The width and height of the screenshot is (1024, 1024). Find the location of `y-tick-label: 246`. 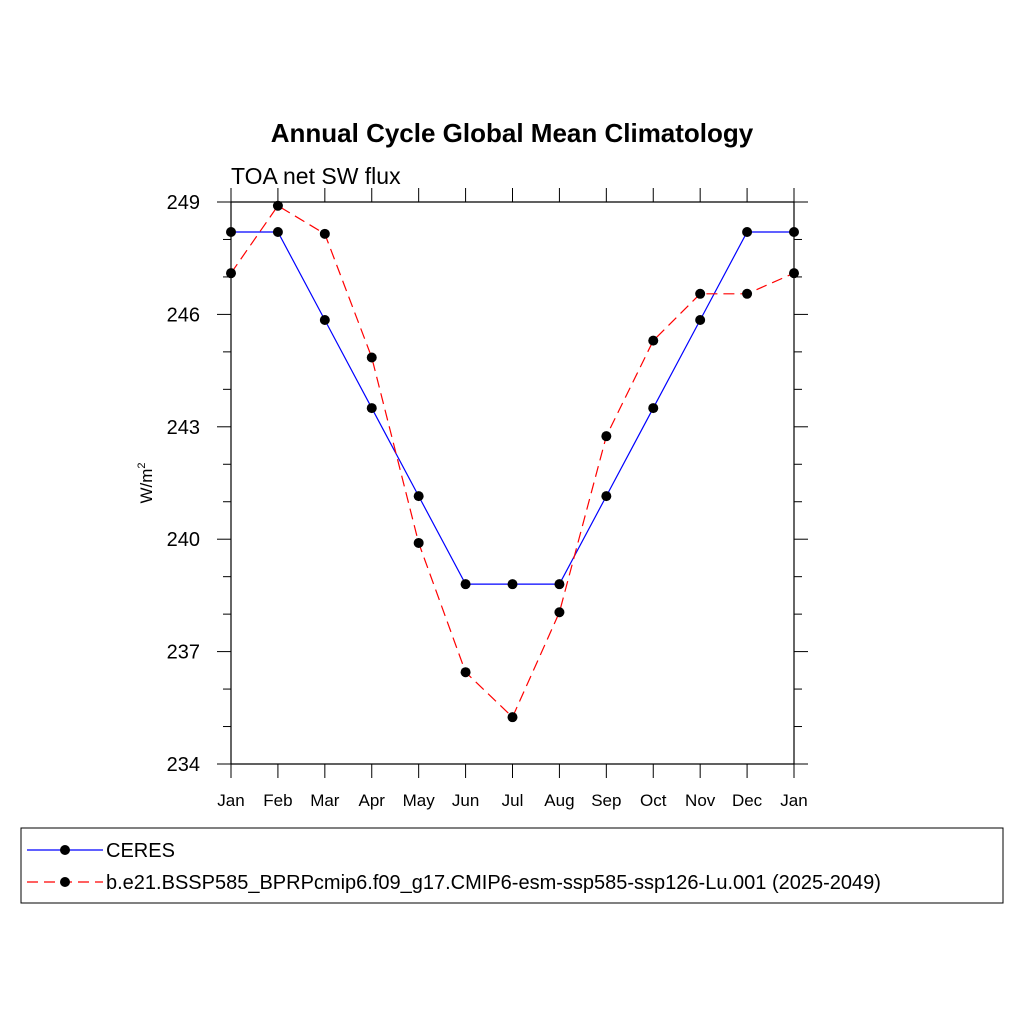

y-tick-label: 246 is located at coordinates (183, 315).